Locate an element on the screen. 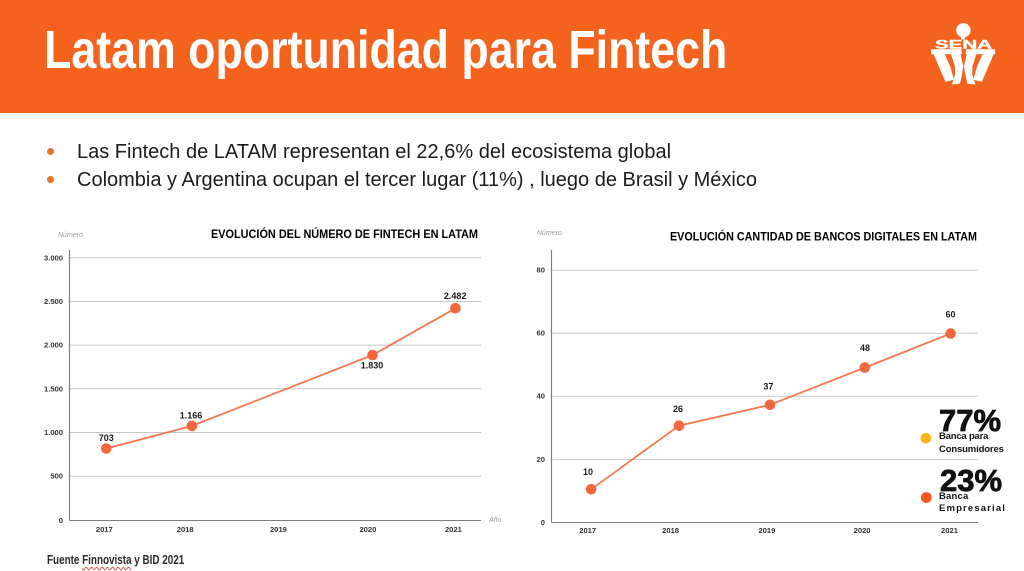 The height and width of the screenshot is (571, 1024). svg-text: 37 is located at coordinates (768, 387).